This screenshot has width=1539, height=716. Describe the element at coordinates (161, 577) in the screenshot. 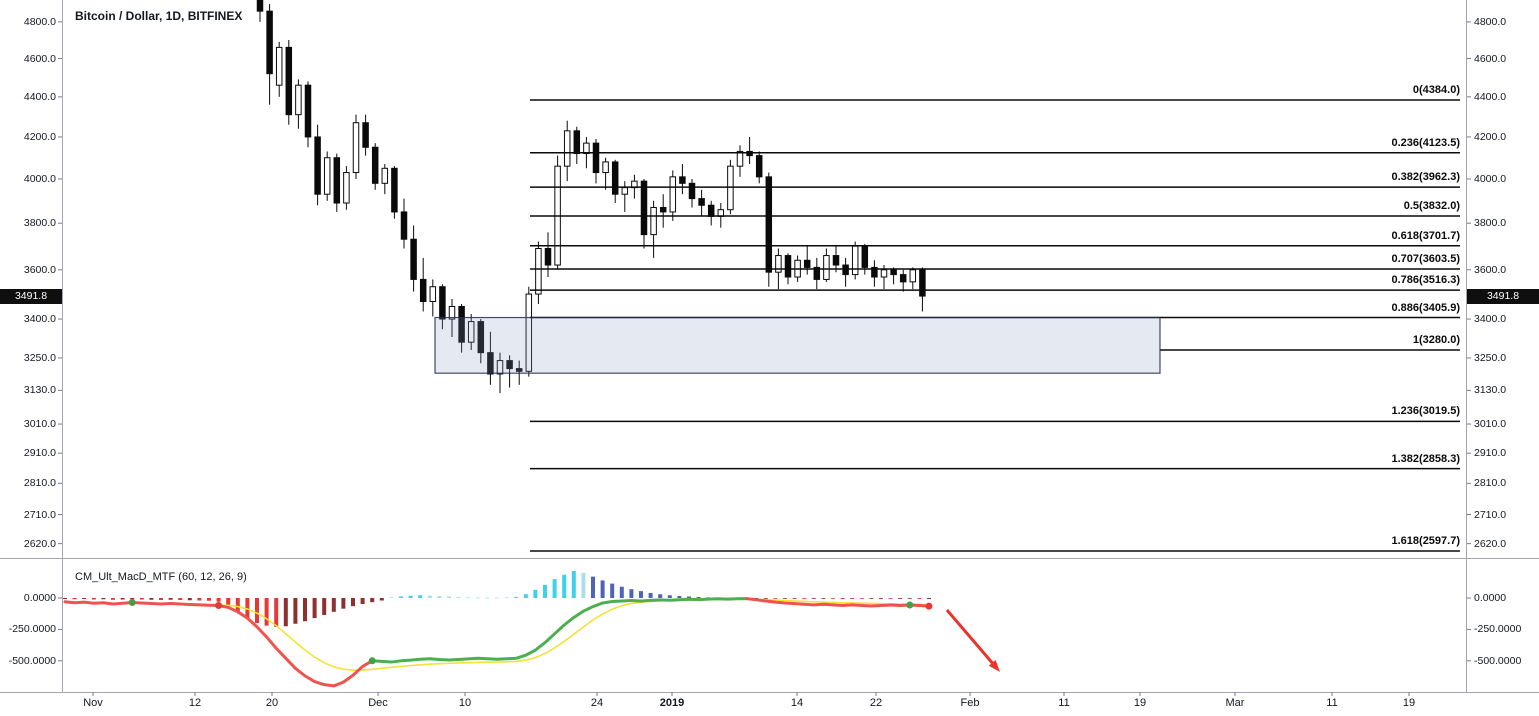

I see `indicator-title: CM_Ult_MacD_MTF (60, 12, 26, 9)` at that location.